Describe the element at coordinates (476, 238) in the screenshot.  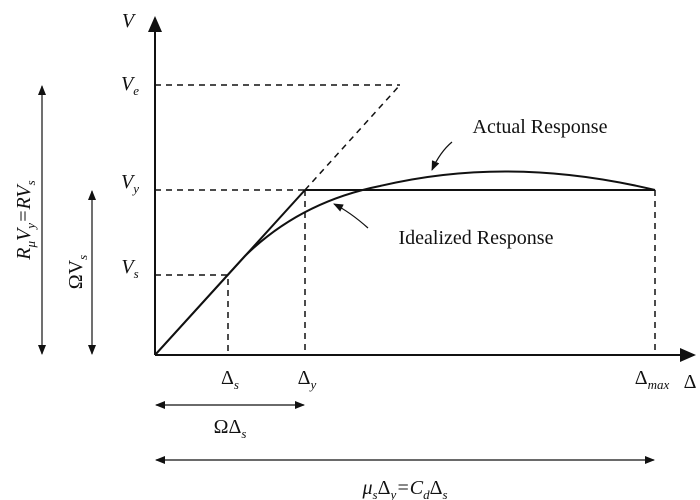
I see `idealized-label: Idealized Response` at that location.